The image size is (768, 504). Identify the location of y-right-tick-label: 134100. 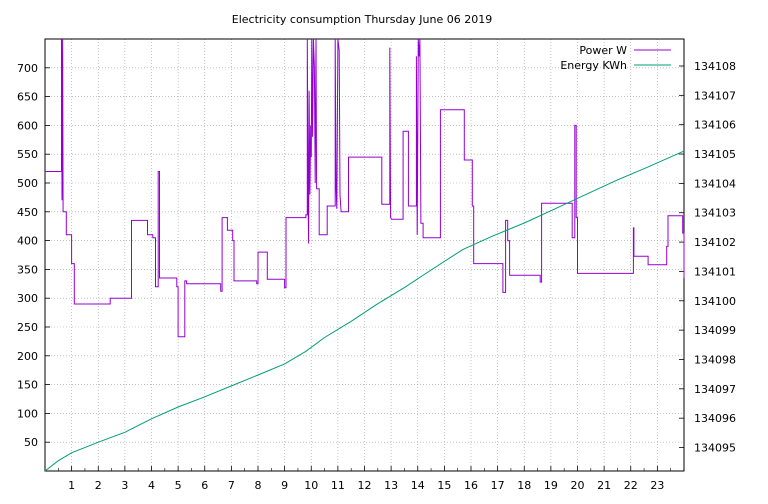
(715, 301).